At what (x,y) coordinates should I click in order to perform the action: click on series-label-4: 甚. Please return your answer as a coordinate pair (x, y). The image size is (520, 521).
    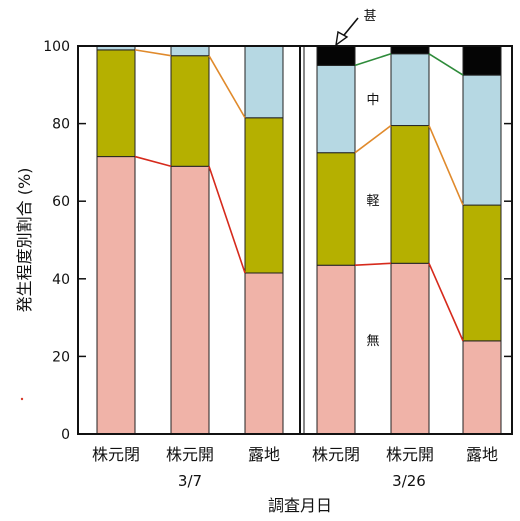
    Looking at the image, I should click on (369, 16).